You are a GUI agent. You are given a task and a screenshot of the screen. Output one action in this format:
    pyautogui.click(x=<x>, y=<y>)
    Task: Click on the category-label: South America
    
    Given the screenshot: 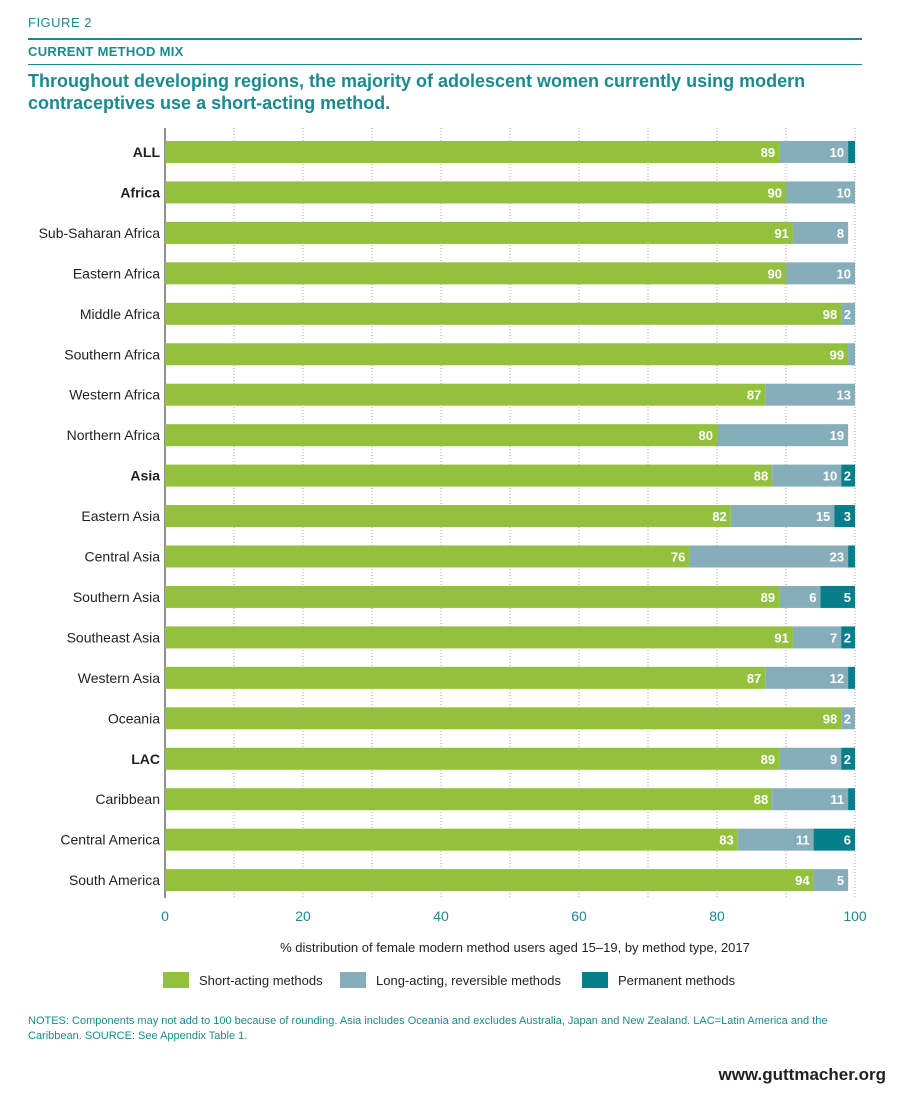 What is the action you would take?
    pyautogui.click(x=114, y=880)
    